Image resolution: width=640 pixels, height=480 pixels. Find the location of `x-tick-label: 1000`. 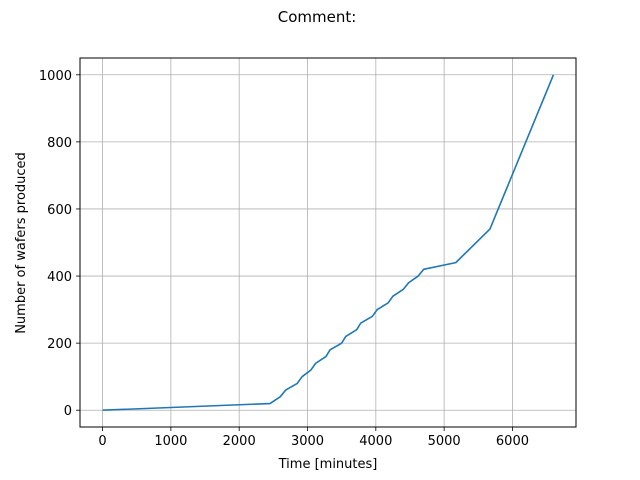

x-tick-label: 1000 is located at coordinates (170, 441).